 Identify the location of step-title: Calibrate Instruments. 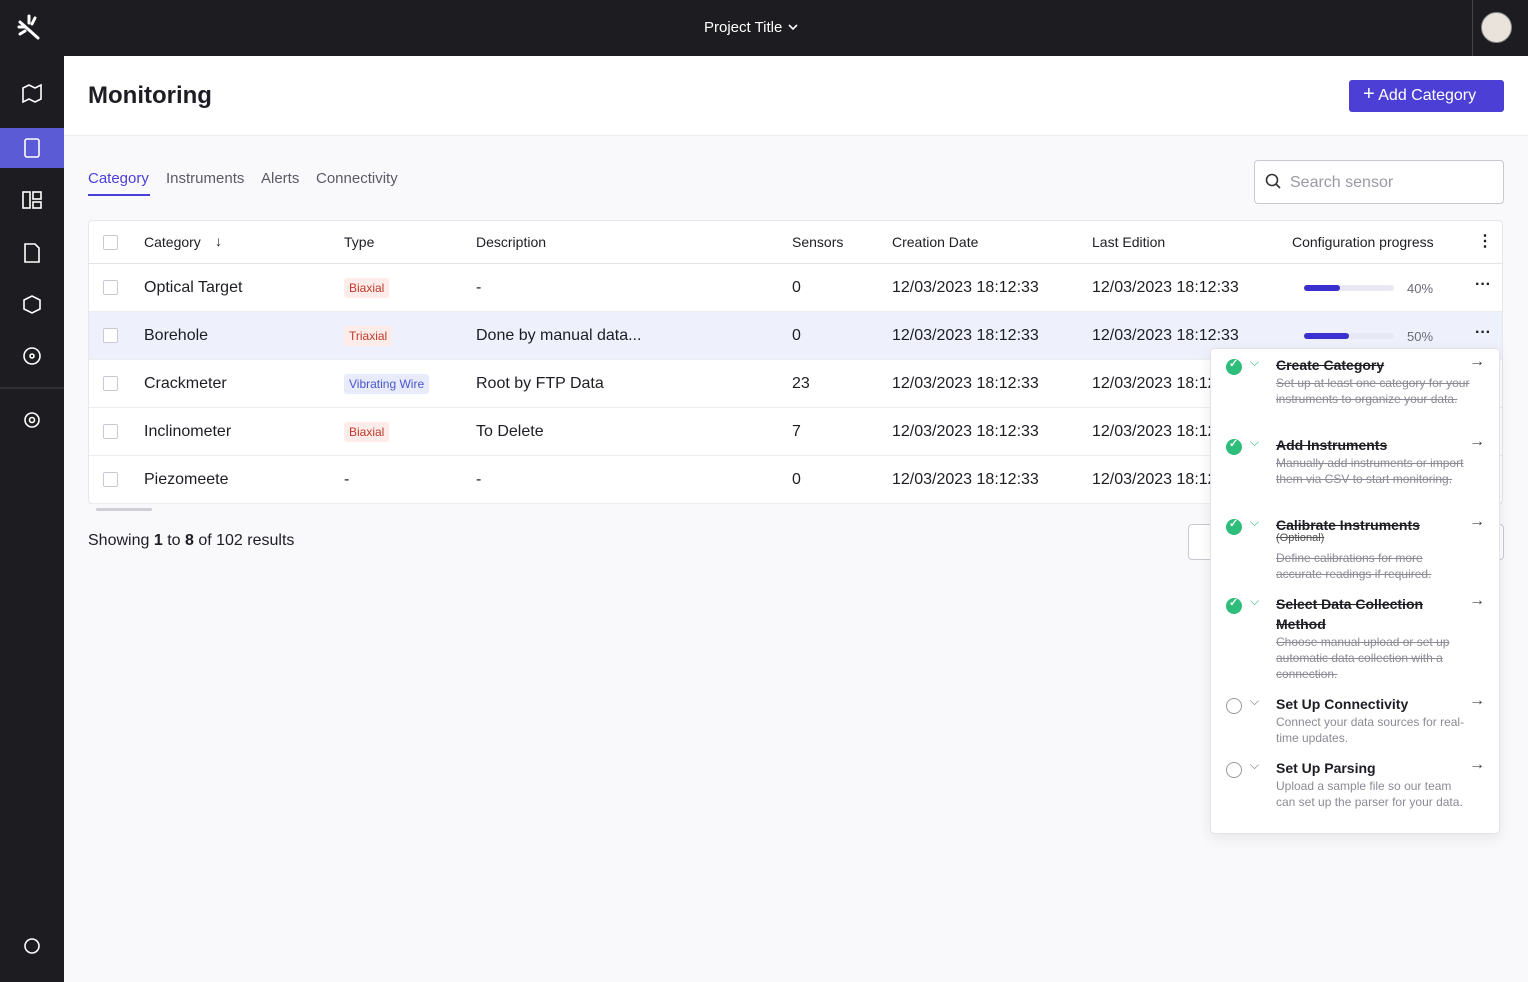
(1348, 525).